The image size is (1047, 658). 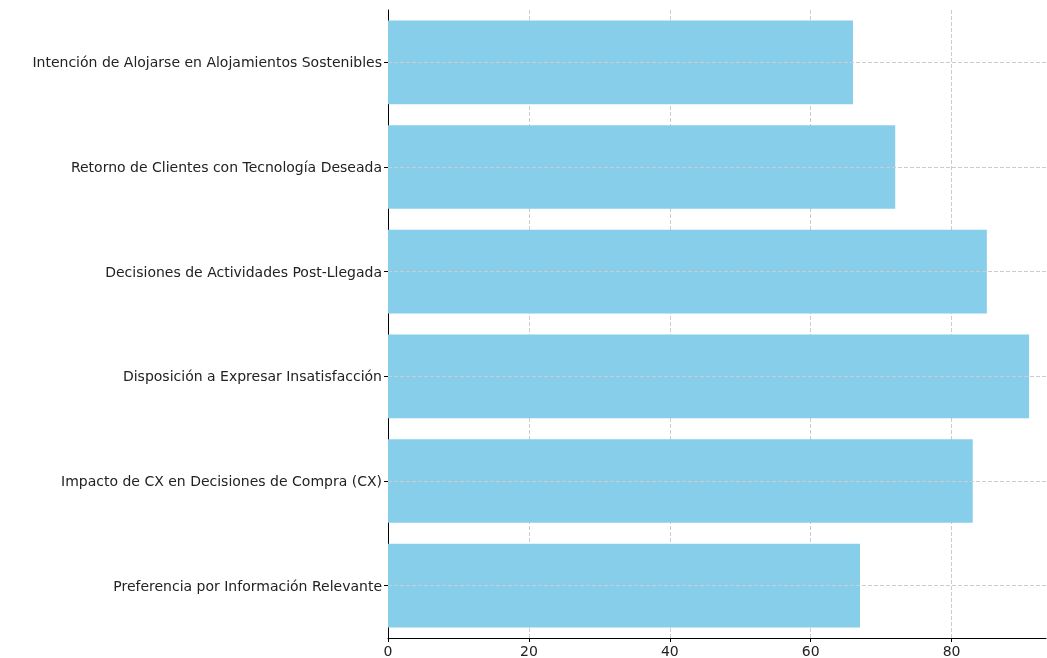 What do you see at coordinates (243, 271) in the screenshot?
I see `y-tick-label: Decisiones de Actividades Post-Llegada` at bounding box center [243, 271].